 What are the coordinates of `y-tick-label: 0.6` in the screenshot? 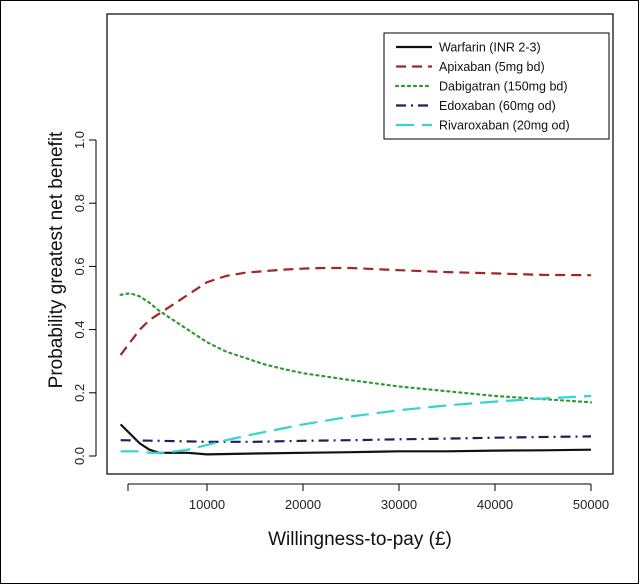 It's located at (79, 266).